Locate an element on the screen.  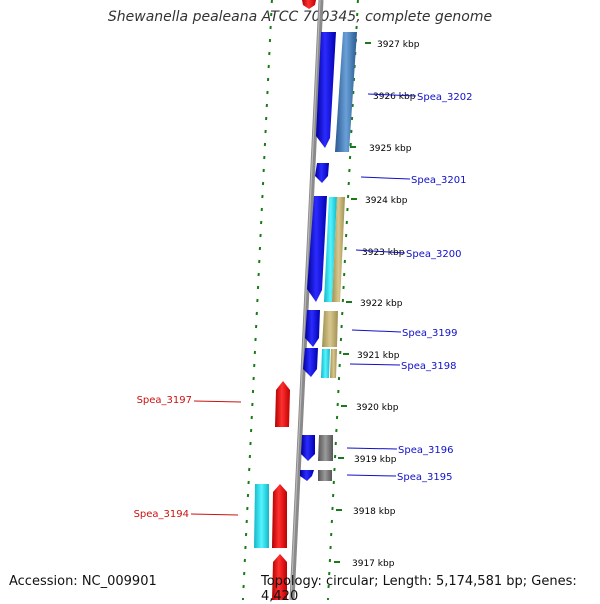
gene-label-group-spea-3199: Spea_3199 is located at coordinates (404, 333).